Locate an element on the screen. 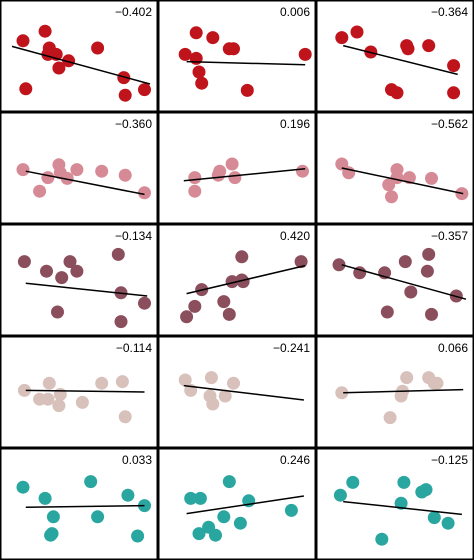 The width and height of the screenshot is (474, 560). scatter-panel: −0.114 is located at coordinates (79, 392).